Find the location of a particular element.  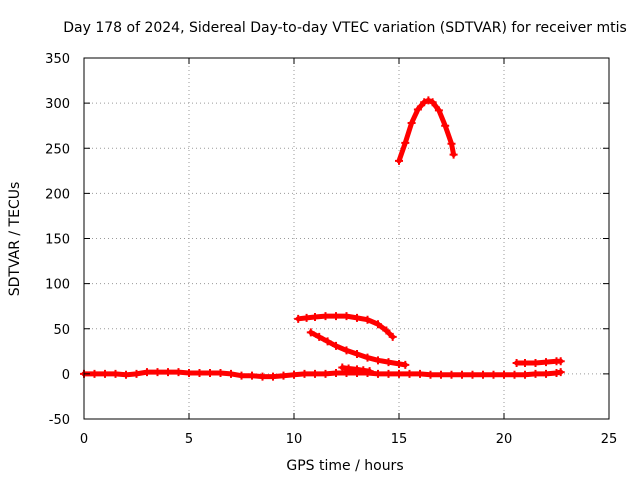

y-tick-label: 0 is located at coordinates (66, 375).